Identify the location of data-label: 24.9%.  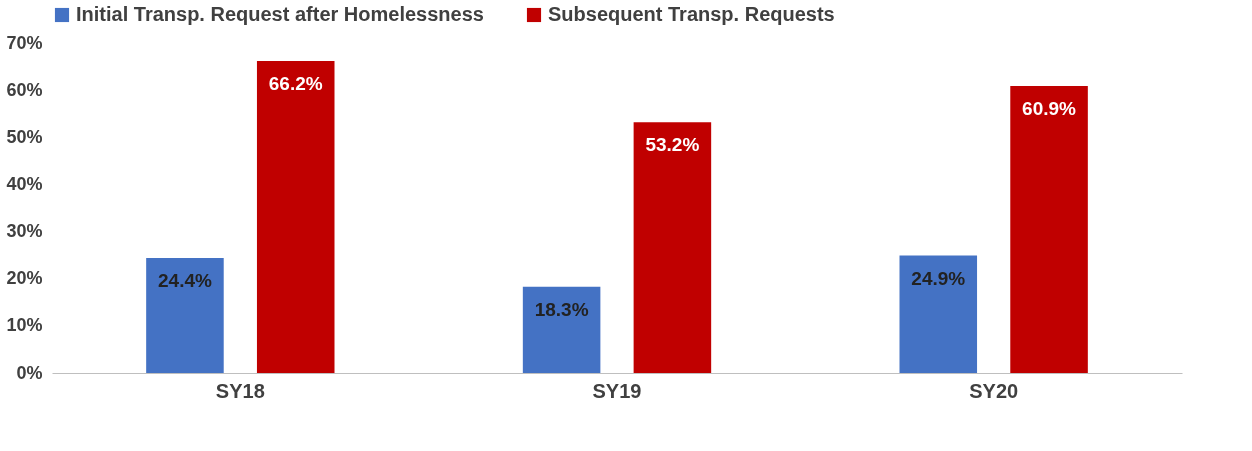
(938, 278).